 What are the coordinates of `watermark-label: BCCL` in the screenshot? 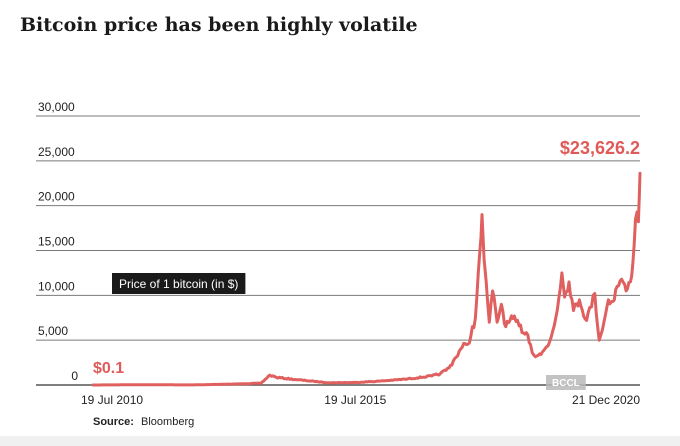 It's located at (566, 383).